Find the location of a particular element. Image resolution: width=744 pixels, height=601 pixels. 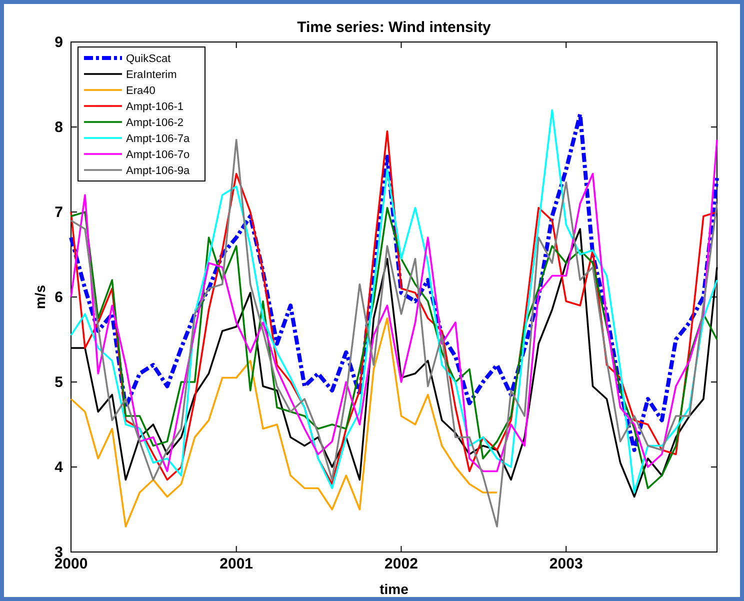

y-tick-label: 9 is located at coordinates (58, 42).